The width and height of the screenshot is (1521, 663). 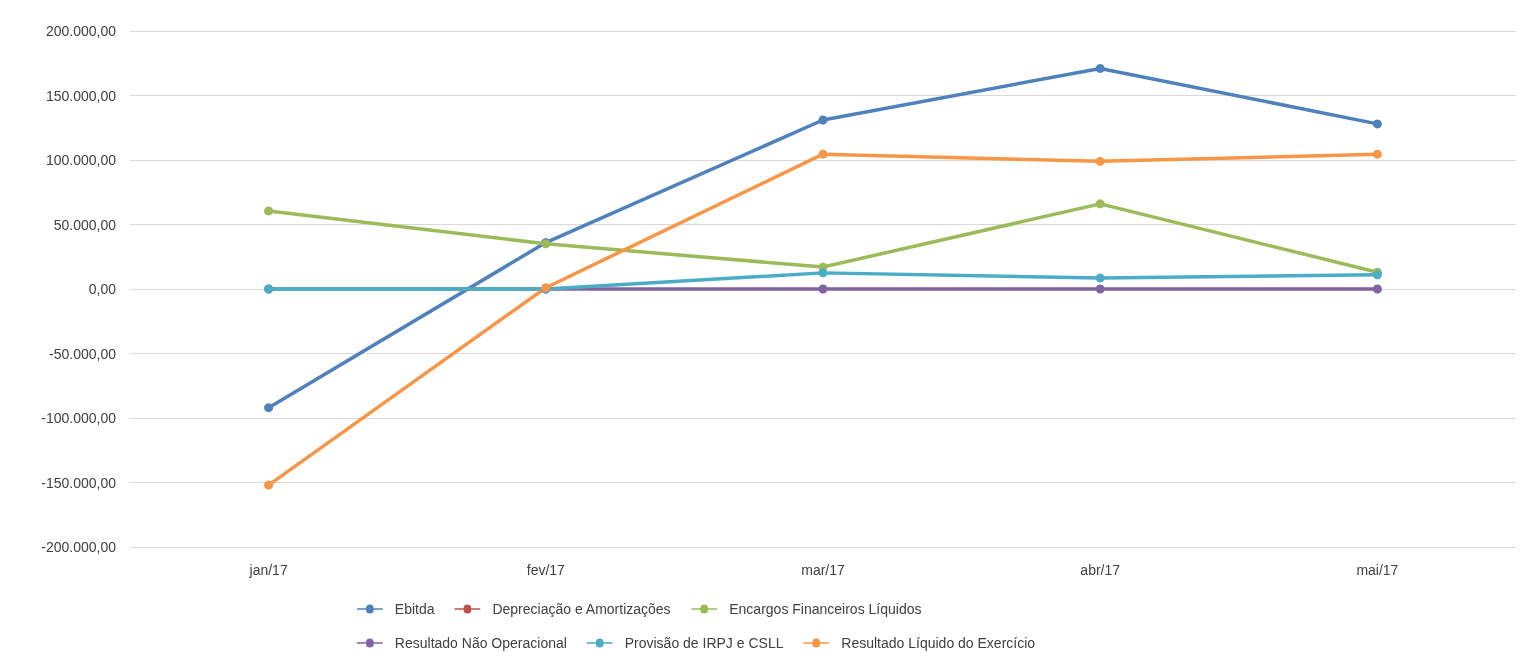 What do you see at coordinates (938, 643) in the screenshot?
I see `legend-label: Resultado Líquido do Exercício` at bounding box center [938, 643].